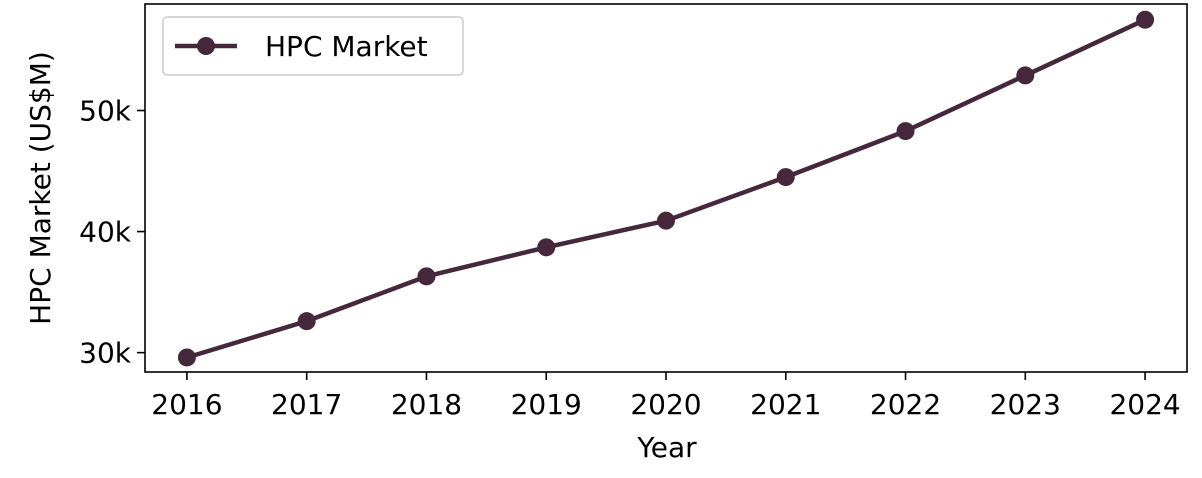  I want to click on y-tick-label: 40k, so click(105, 232).